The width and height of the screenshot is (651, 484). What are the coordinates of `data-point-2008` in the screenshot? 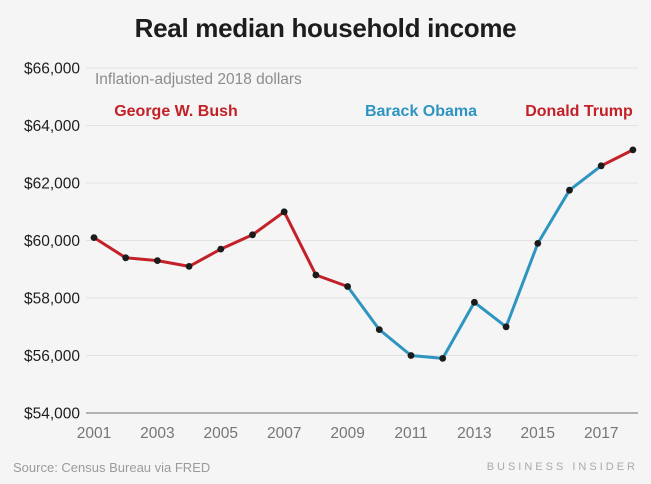 It's located at (316, 275).